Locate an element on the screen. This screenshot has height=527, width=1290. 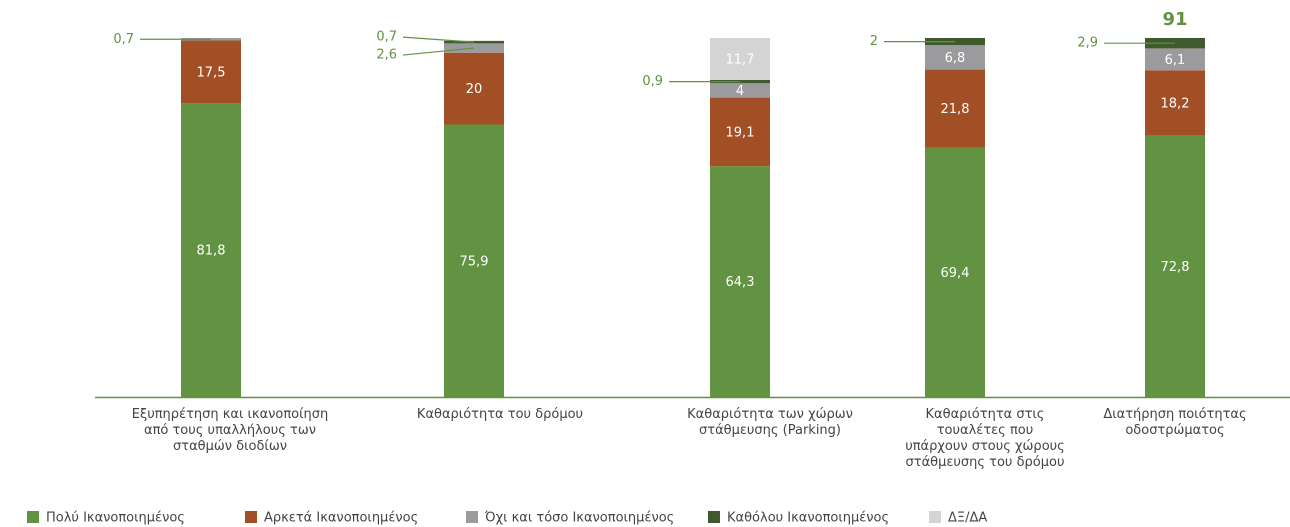
value-label: 72,8 is located at coordinates (1175, 267).